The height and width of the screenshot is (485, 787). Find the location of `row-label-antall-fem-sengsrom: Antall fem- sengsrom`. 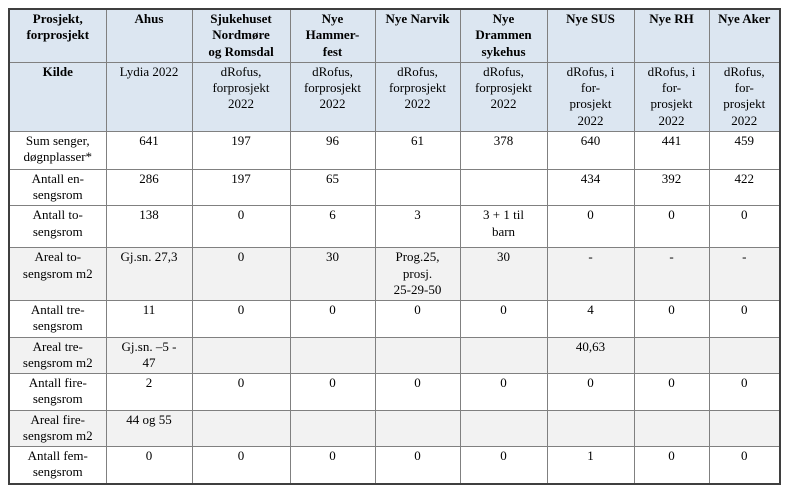

row-label-antall-fem-sengsrom: Antall fem- sengsrom is located at coordinates (57, 465).